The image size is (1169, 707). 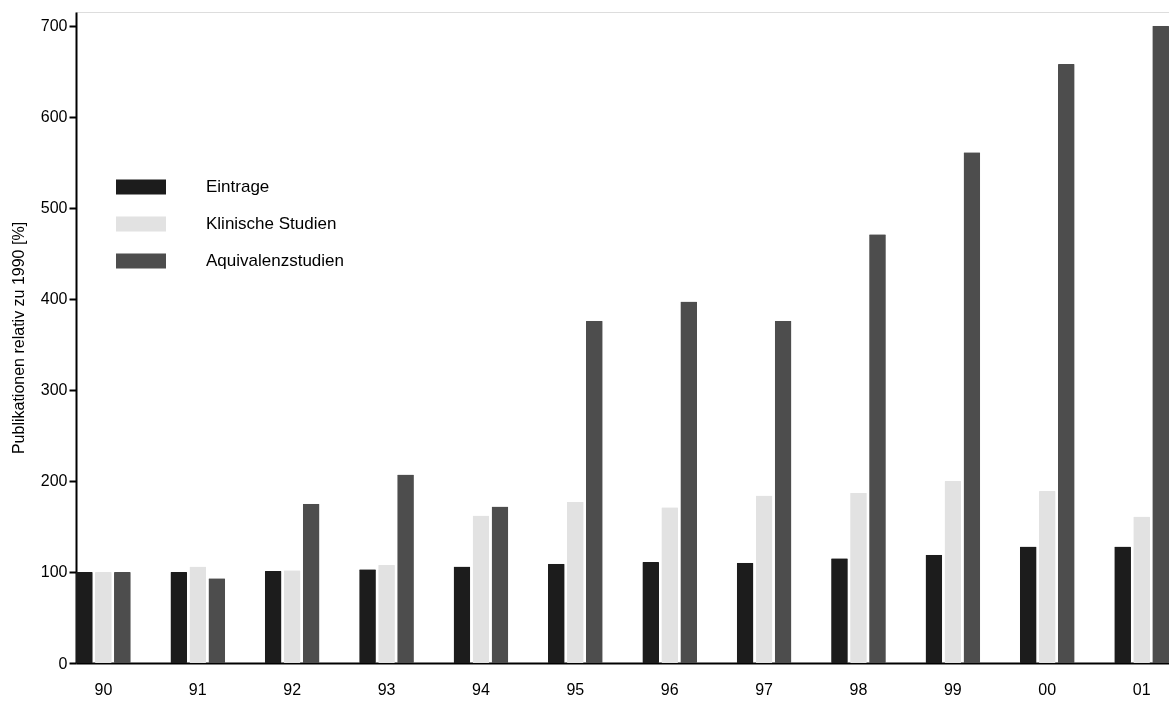 I want to click on y-tick-label: 400, so click(x=54, y=299).